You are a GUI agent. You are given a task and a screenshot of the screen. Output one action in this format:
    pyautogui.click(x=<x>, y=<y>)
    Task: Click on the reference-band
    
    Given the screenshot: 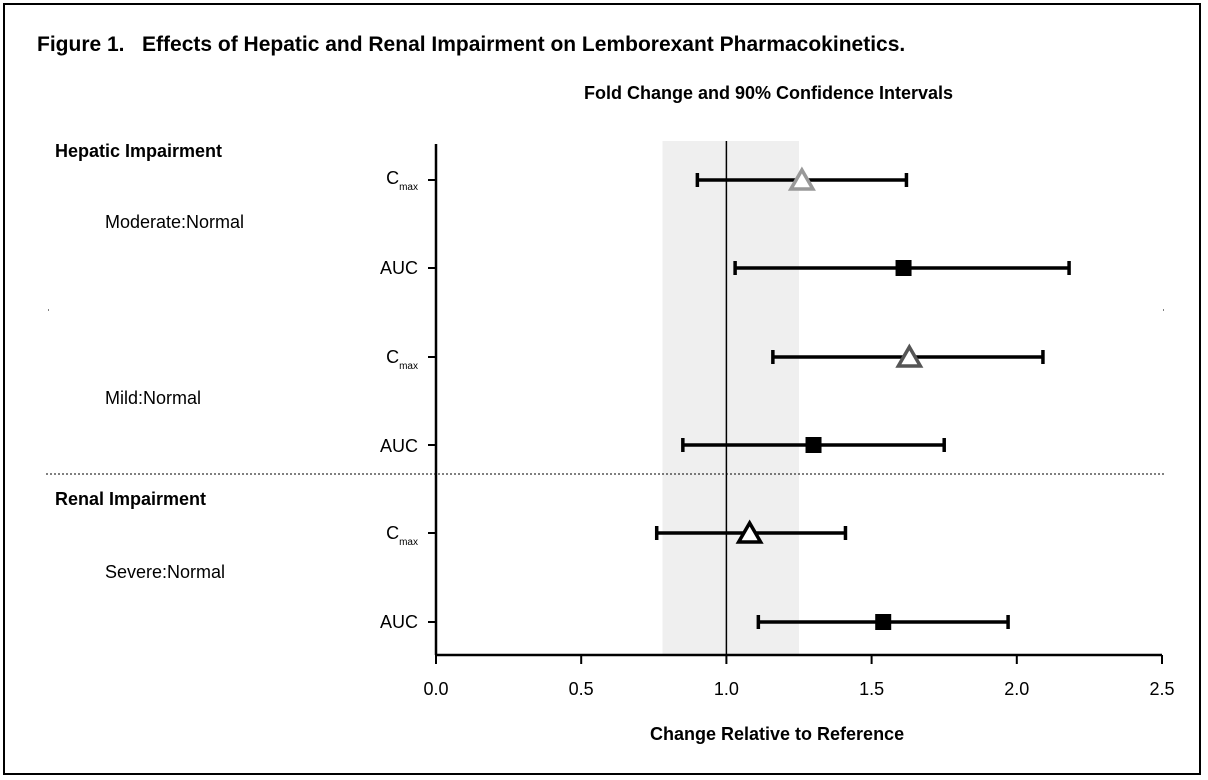 What is the action you would take?
    pyautogui.click(x=730, y=398)
    